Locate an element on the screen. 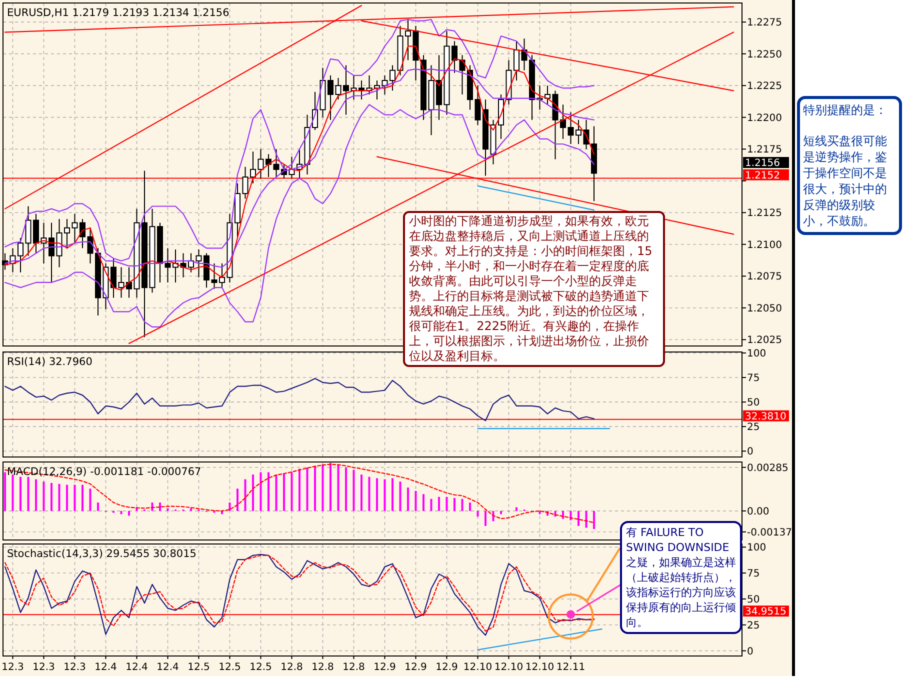 The height and width of the screenshot is (693, 904). ref-line-label: 1.2152 is located at coordinates (762, 176).